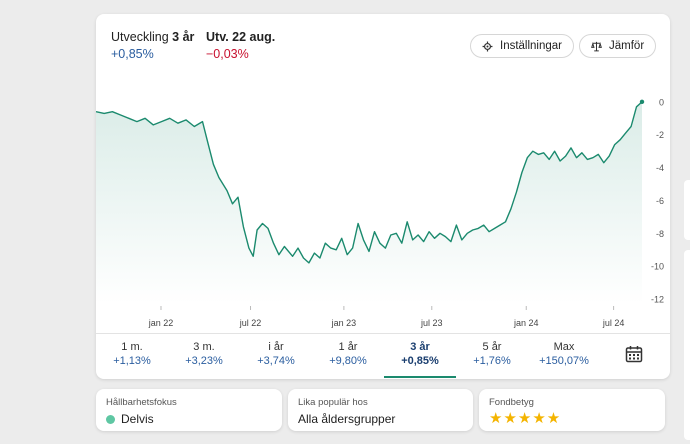 Image resolution: width=690 pixels, height=444 pixels. Describe the element at coordinates (564, 354) in the screenshot. I see `tab-max: Max +150,07%` at that location.